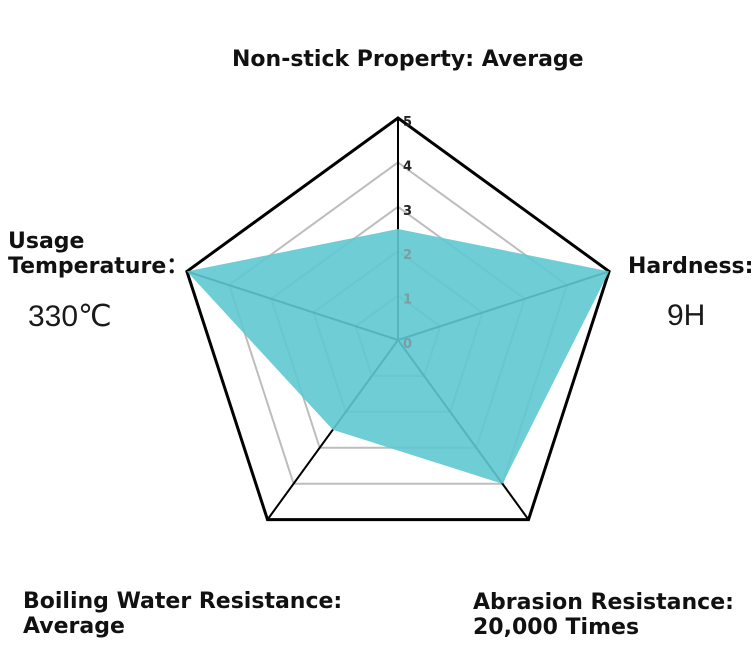 The height and width of the screenshot is (654, 752). Describe the element at coordinates (407, 122) in the screenshot. I see `tick-label-5: 5` at that location.